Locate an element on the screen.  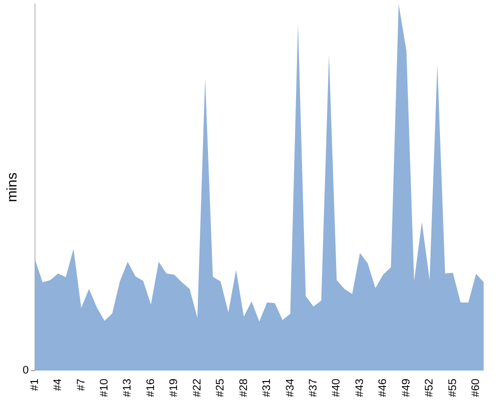
x-tick-label: #37 is located at coordinates (314, 388).